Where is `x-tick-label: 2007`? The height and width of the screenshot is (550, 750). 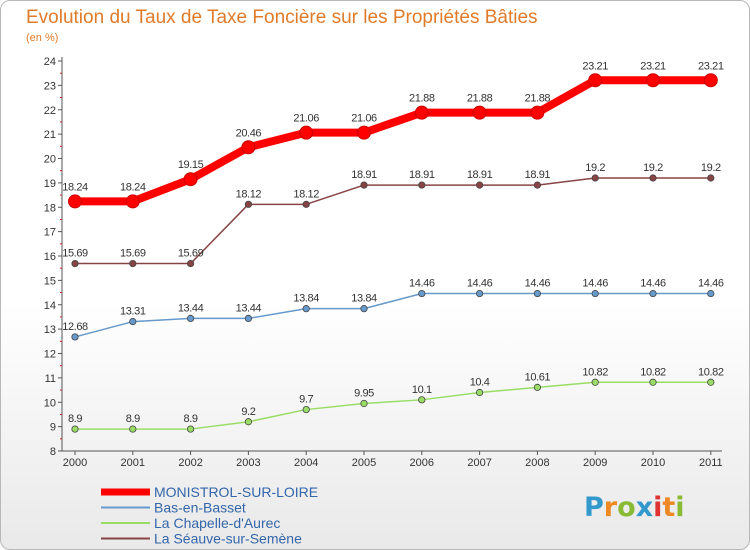
x-tick-label: 2007 is located at coordinates (479, 463).